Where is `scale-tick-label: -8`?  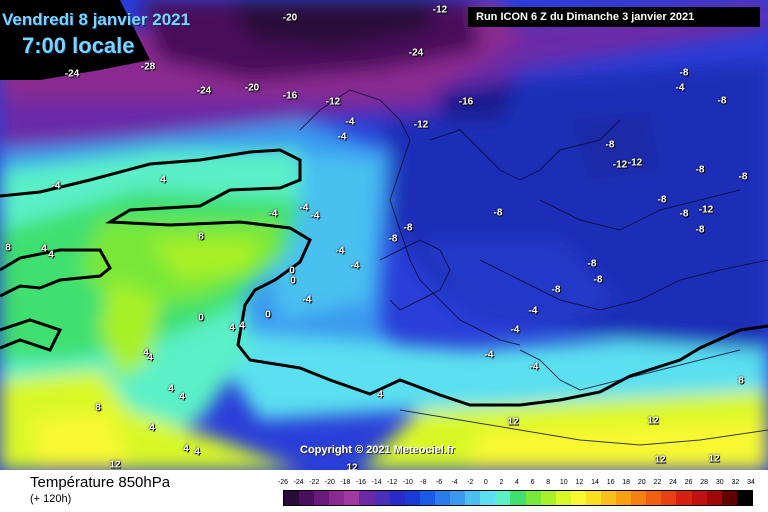 scale-tick-label: -8 is located at coordinates (423, 482).